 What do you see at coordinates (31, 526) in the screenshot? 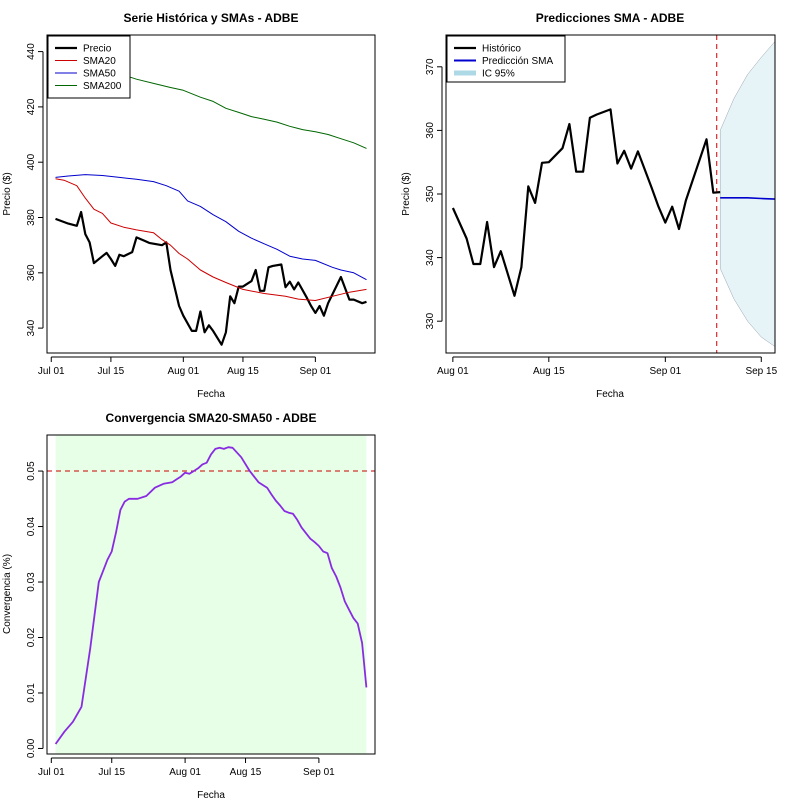
I see `y-tick-label: 0.04` at bounding box center [31, 526].